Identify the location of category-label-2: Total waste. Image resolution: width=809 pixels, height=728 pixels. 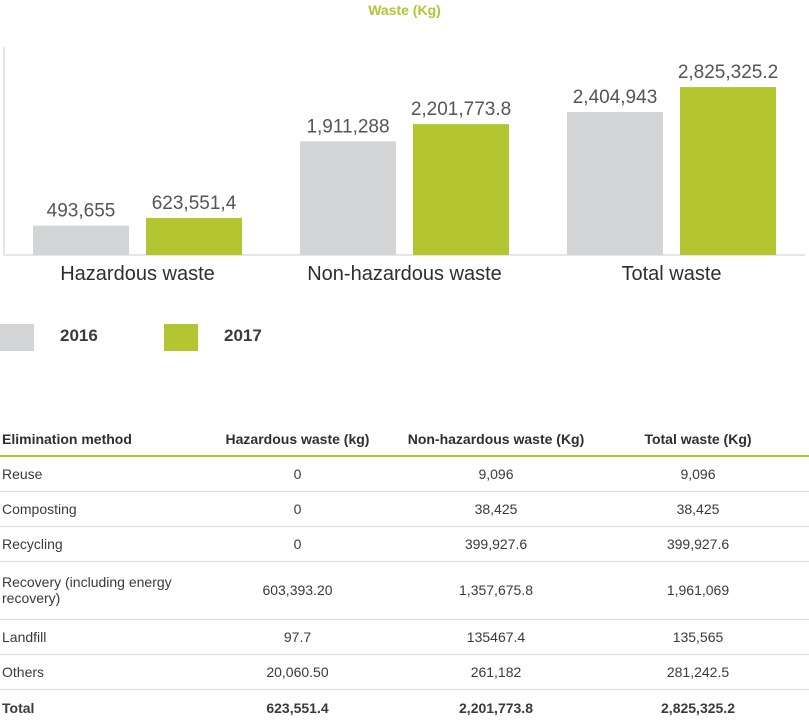
(671, 274).